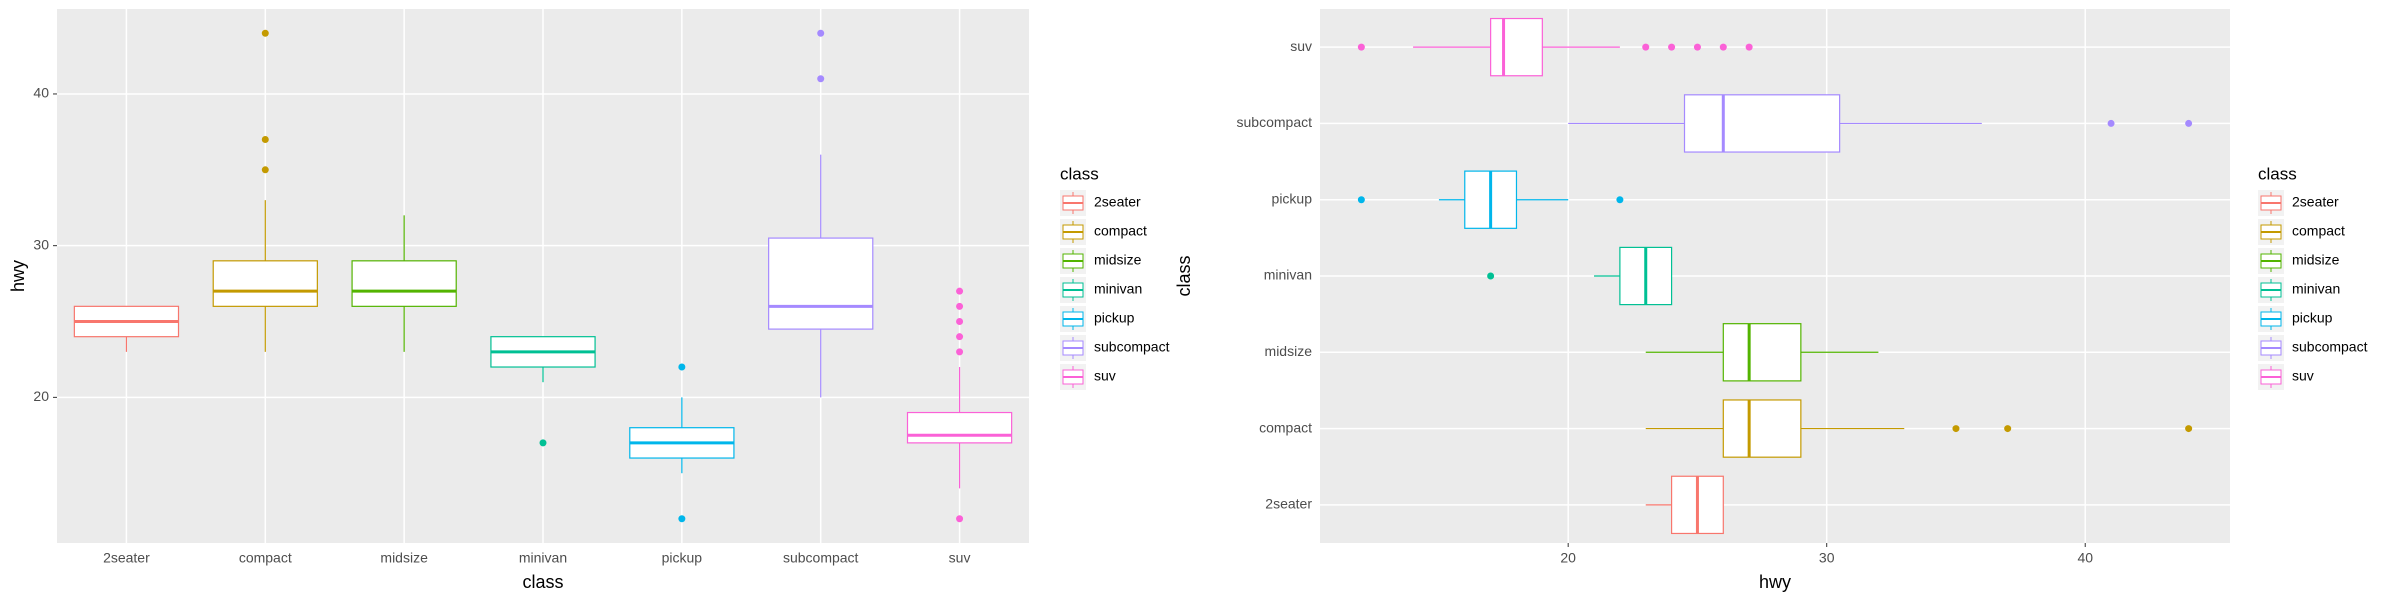  Describe the element at coordinates (821, 558) in the screenshot. I see `x-tick-label: subcompact` at that location.